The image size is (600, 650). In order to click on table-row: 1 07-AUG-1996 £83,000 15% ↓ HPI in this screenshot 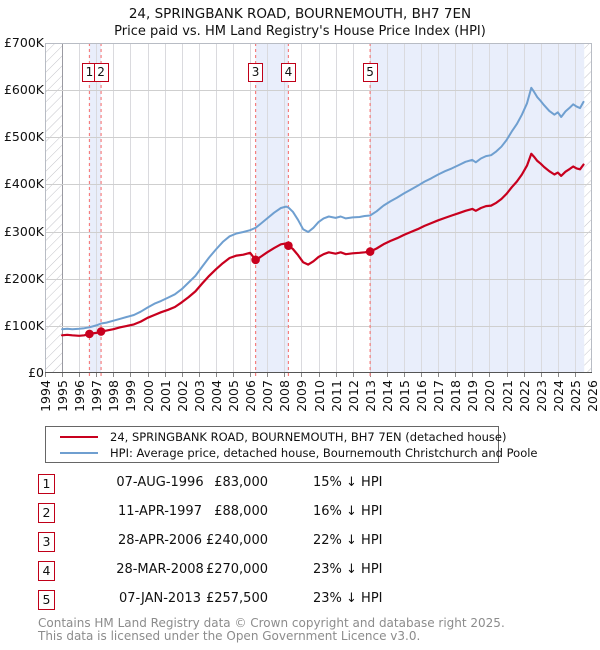, I will do `click(300, 484)`.